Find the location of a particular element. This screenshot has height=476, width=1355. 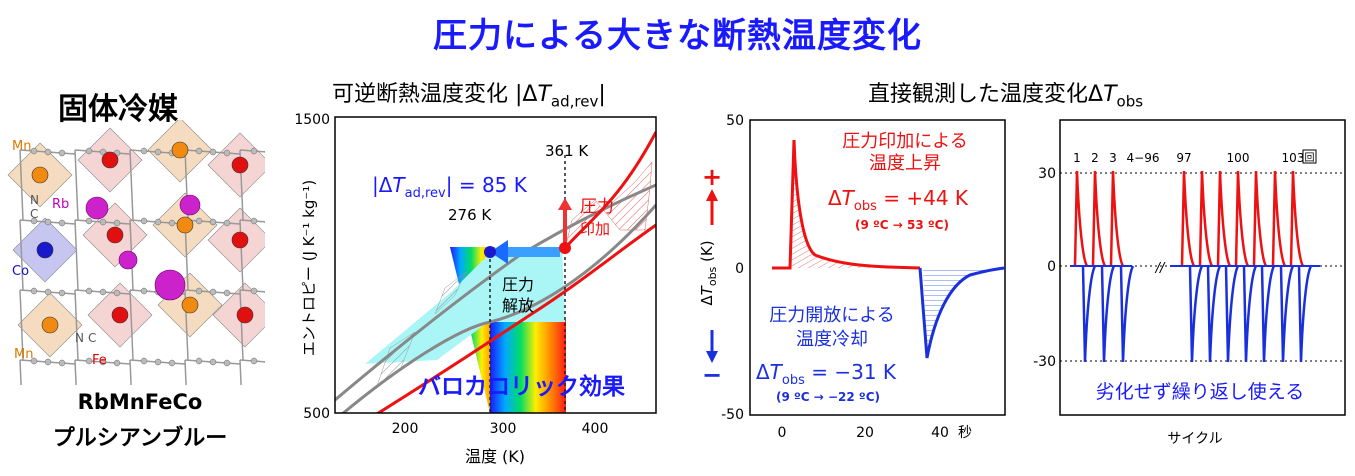

right-heading-prefix: 直接観測した温度変化Δ is located at coordinates (986, 94).